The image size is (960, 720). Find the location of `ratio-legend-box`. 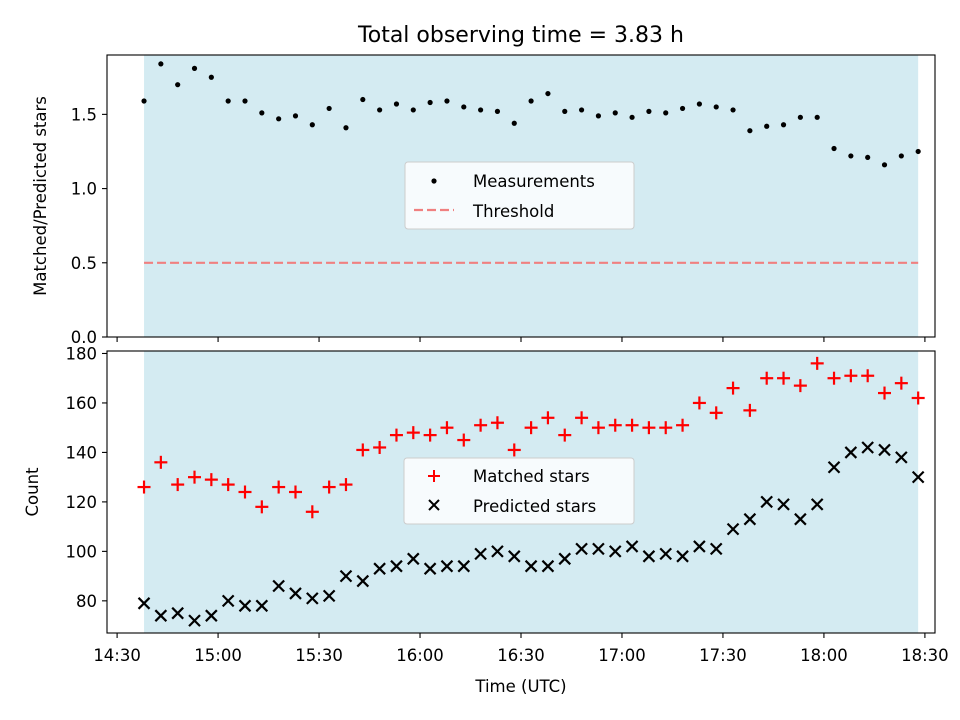

ratio-legend-box is located at coordinates (519, 195).